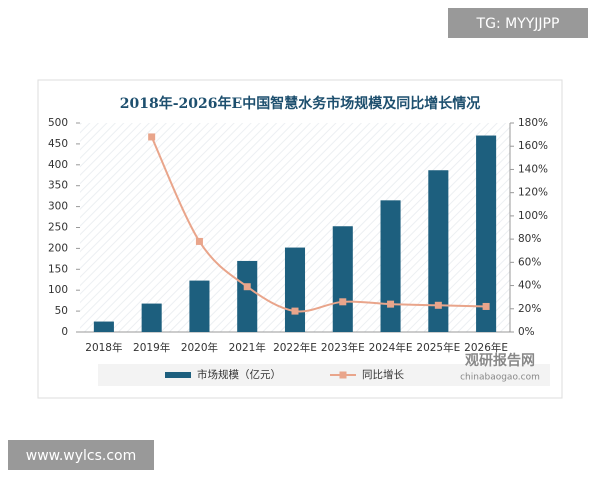  I want to click on x-tick-label: 2021年, so click(247, 347).